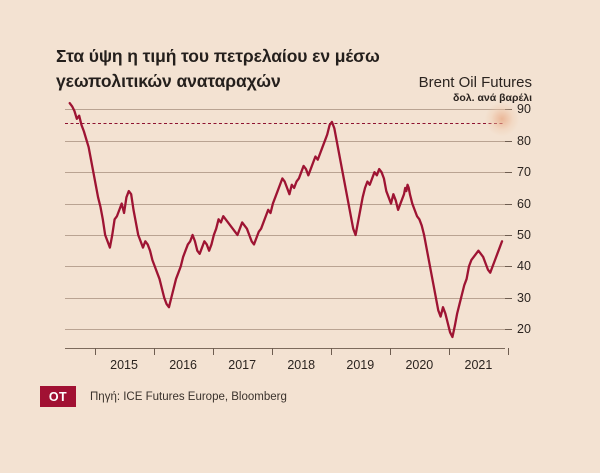 Image resolution: width=600 pixels, height=473 pixels. I want to click on y-tick-label: 20, so click(524, 329).